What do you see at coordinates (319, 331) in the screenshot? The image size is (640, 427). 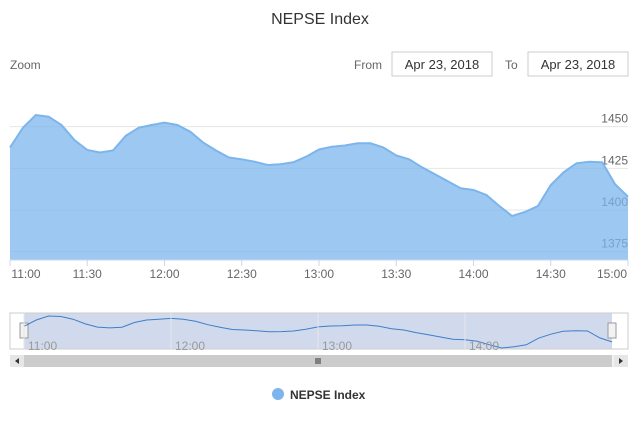 I see `navigator-outline` at bounding box center [319, 331].